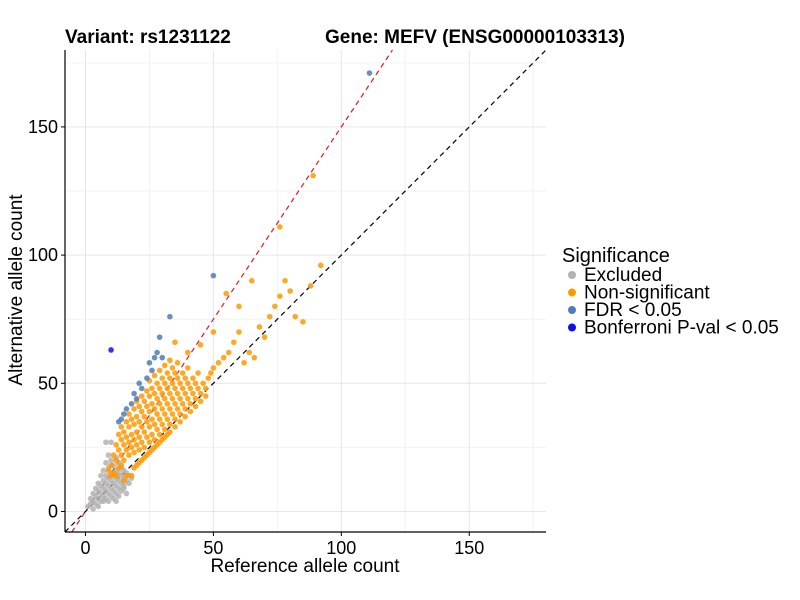 The height and width of the screenshot is (600, 800). Describe the element at coordinates (85, 548) in the screenshot. I see `x-tick-label: 0` at that location.